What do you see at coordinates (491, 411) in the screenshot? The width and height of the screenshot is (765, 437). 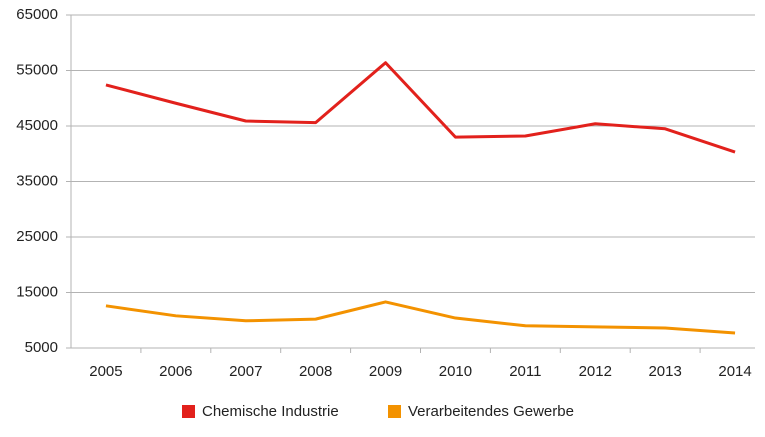 I see `legend-label: Verarbeitendes Gewerbe` at bounding box center [491, 411].